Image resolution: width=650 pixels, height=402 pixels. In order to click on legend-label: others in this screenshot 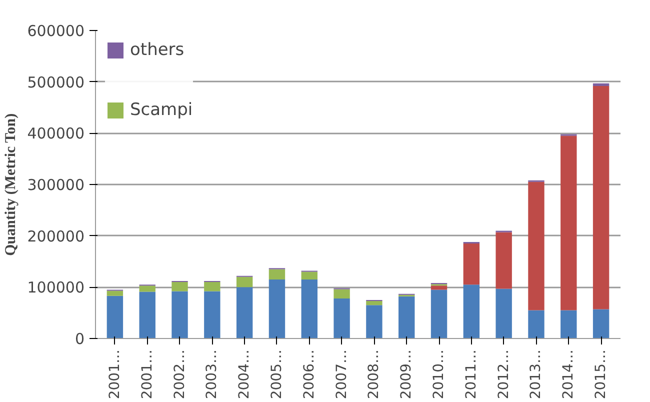, I will do `click(157, 50)`.